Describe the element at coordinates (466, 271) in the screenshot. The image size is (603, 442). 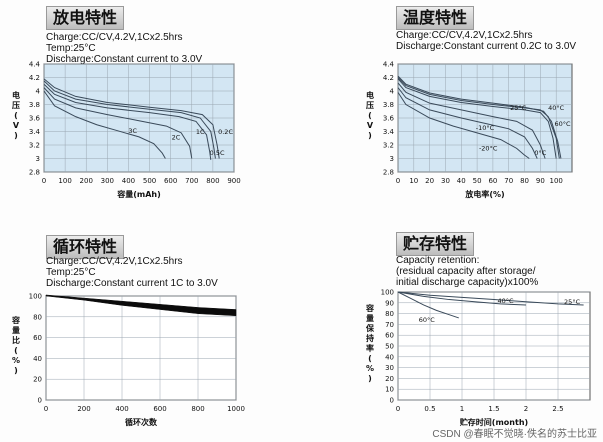
I see `info-line: (residual capacity after storage/` at that location.